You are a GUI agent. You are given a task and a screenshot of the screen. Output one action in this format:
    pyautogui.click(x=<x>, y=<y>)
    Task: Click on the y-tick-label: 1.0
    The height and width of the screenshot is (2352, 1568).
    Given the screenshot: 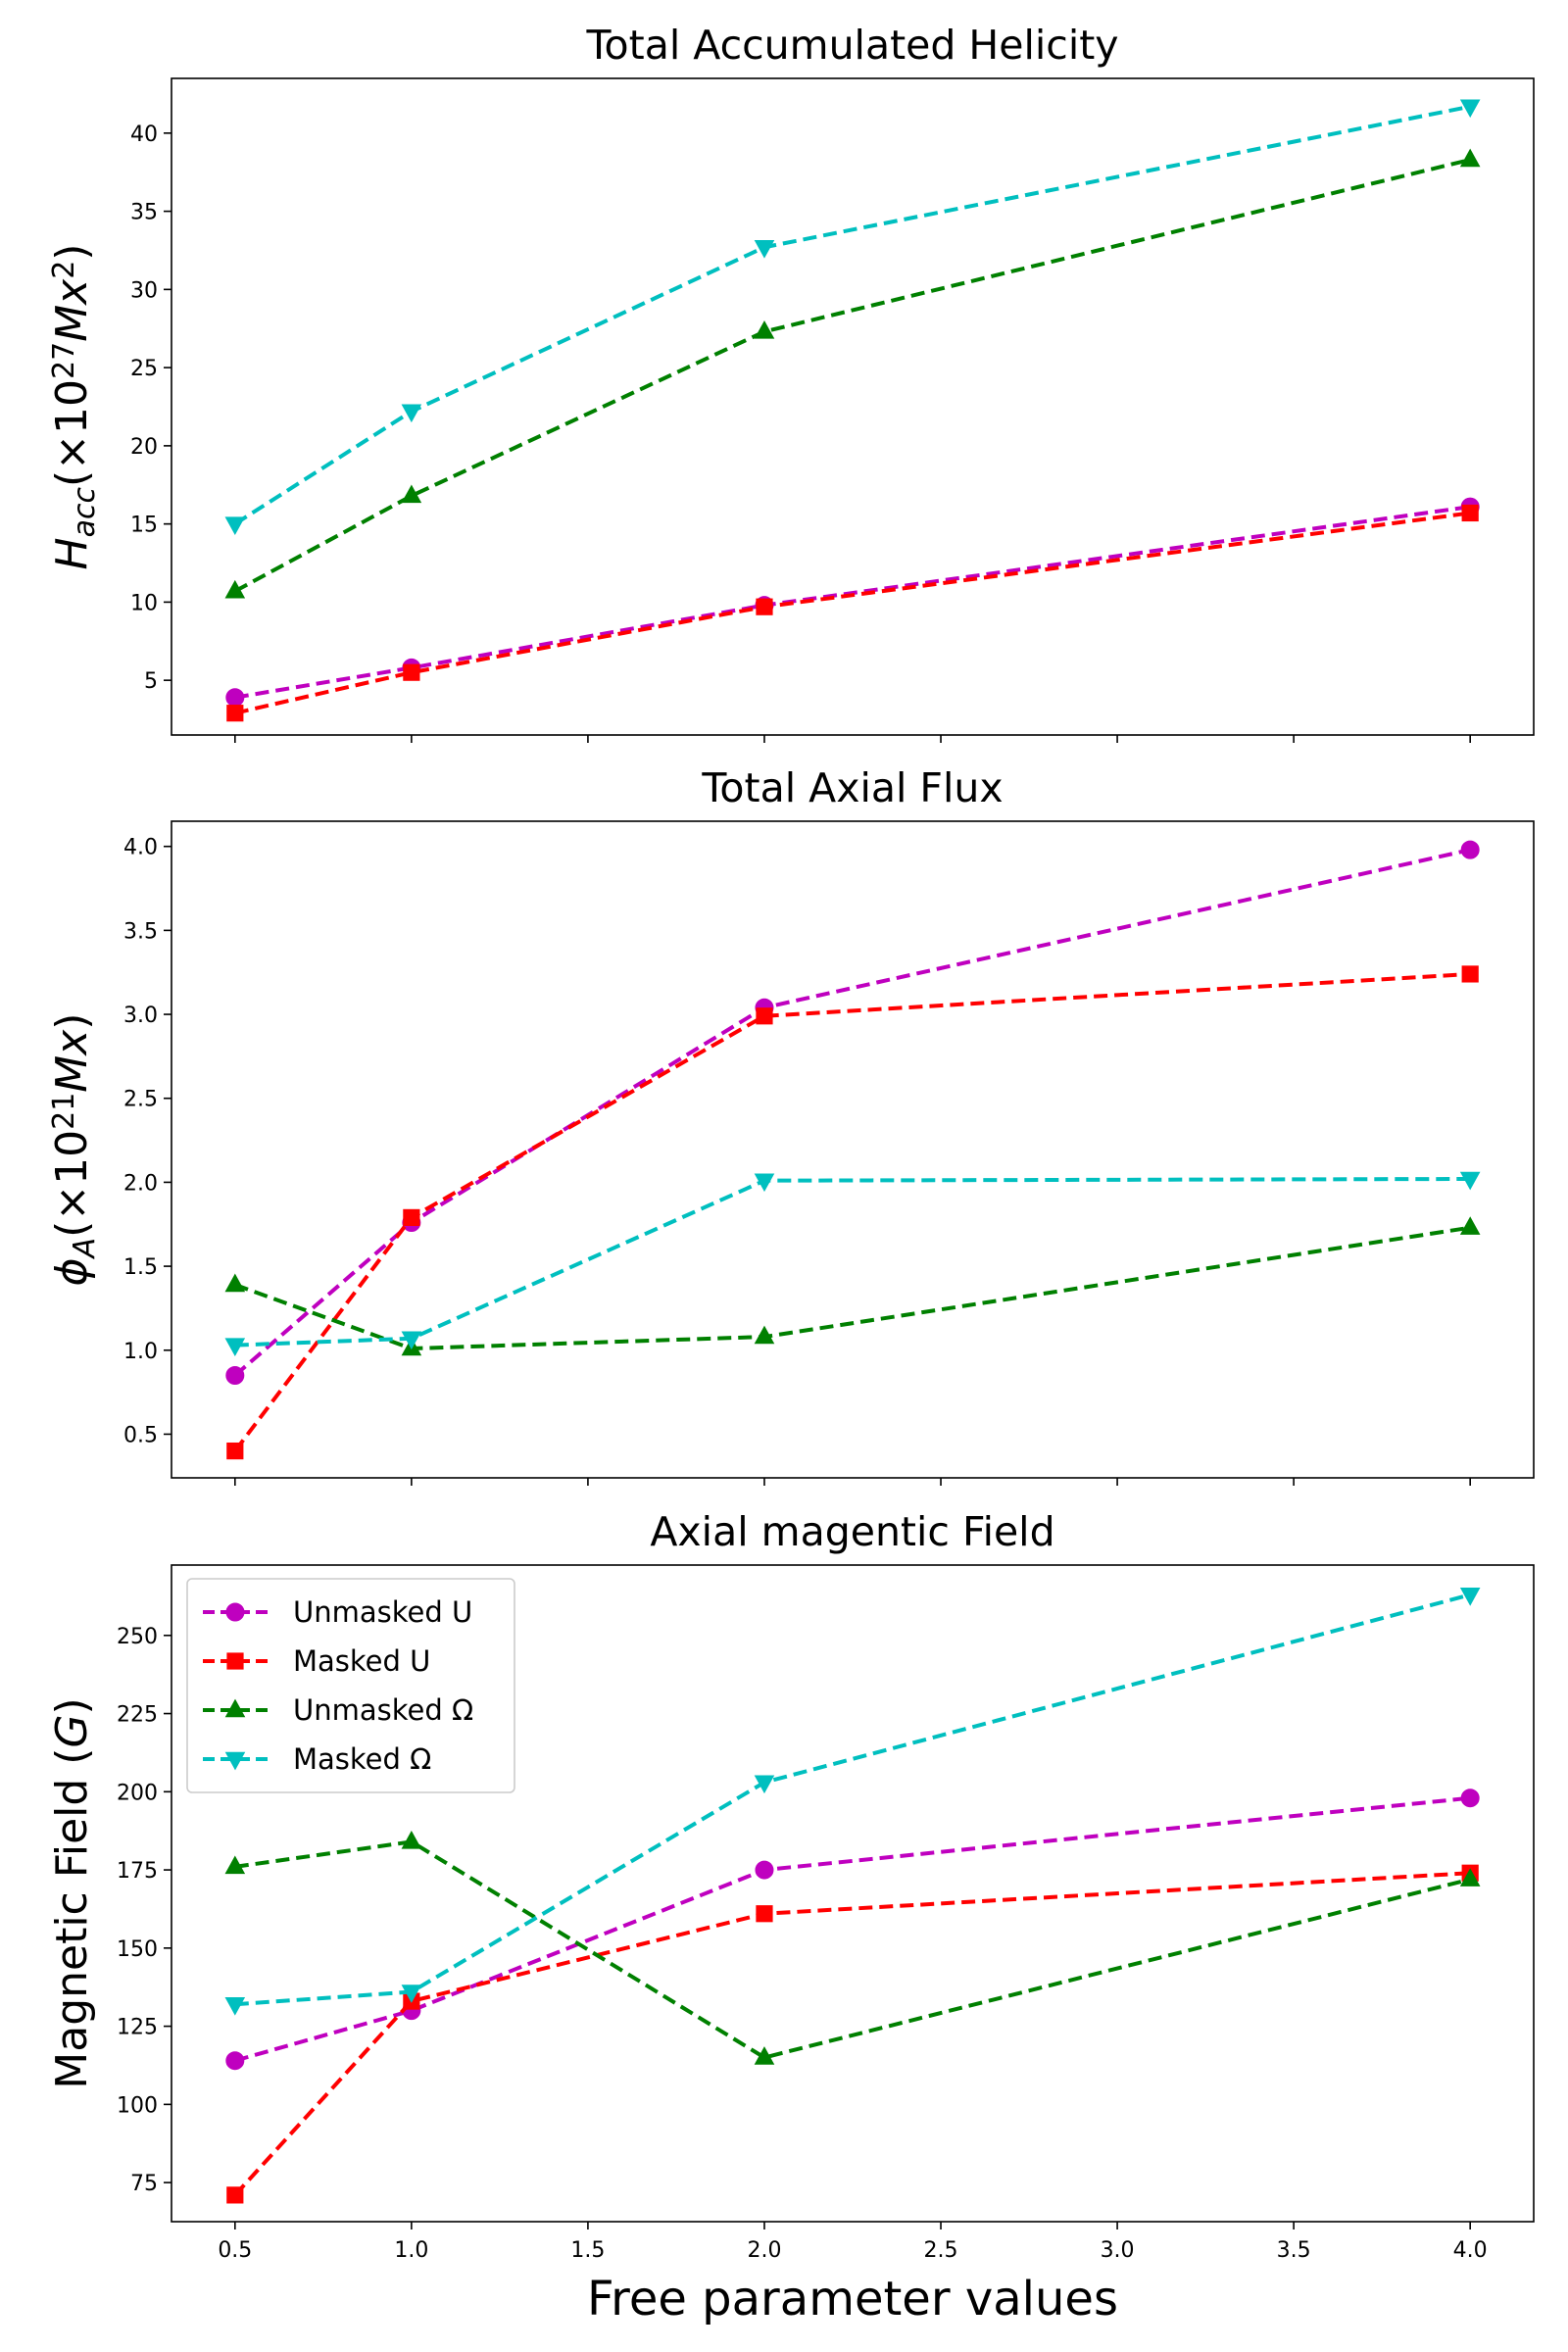 What is the action you would take?
    pyautogui.click(x=140, y=1352)
    